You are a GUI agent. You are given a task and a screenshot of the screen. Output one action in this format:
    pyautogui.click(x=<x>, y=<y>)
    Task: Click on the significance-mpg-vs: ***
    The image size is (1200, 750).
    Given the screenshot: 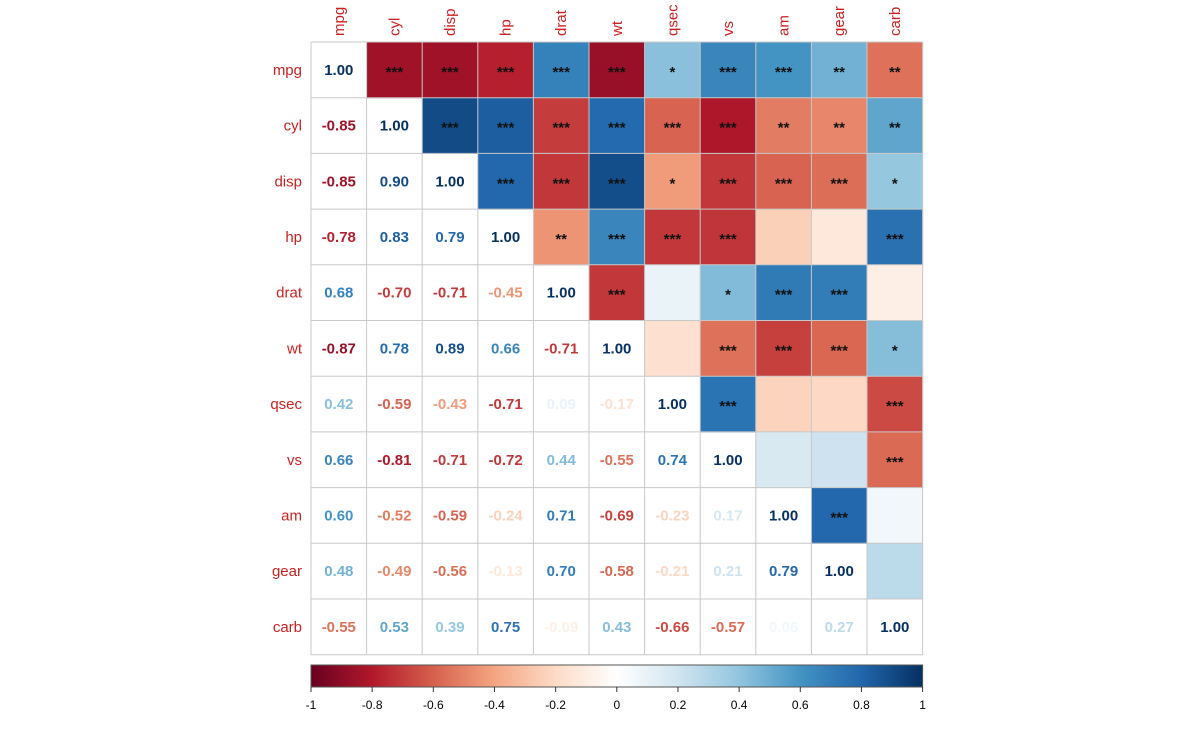 What is the action you would take?
    pyautogui.click(x=728, y=72)
    